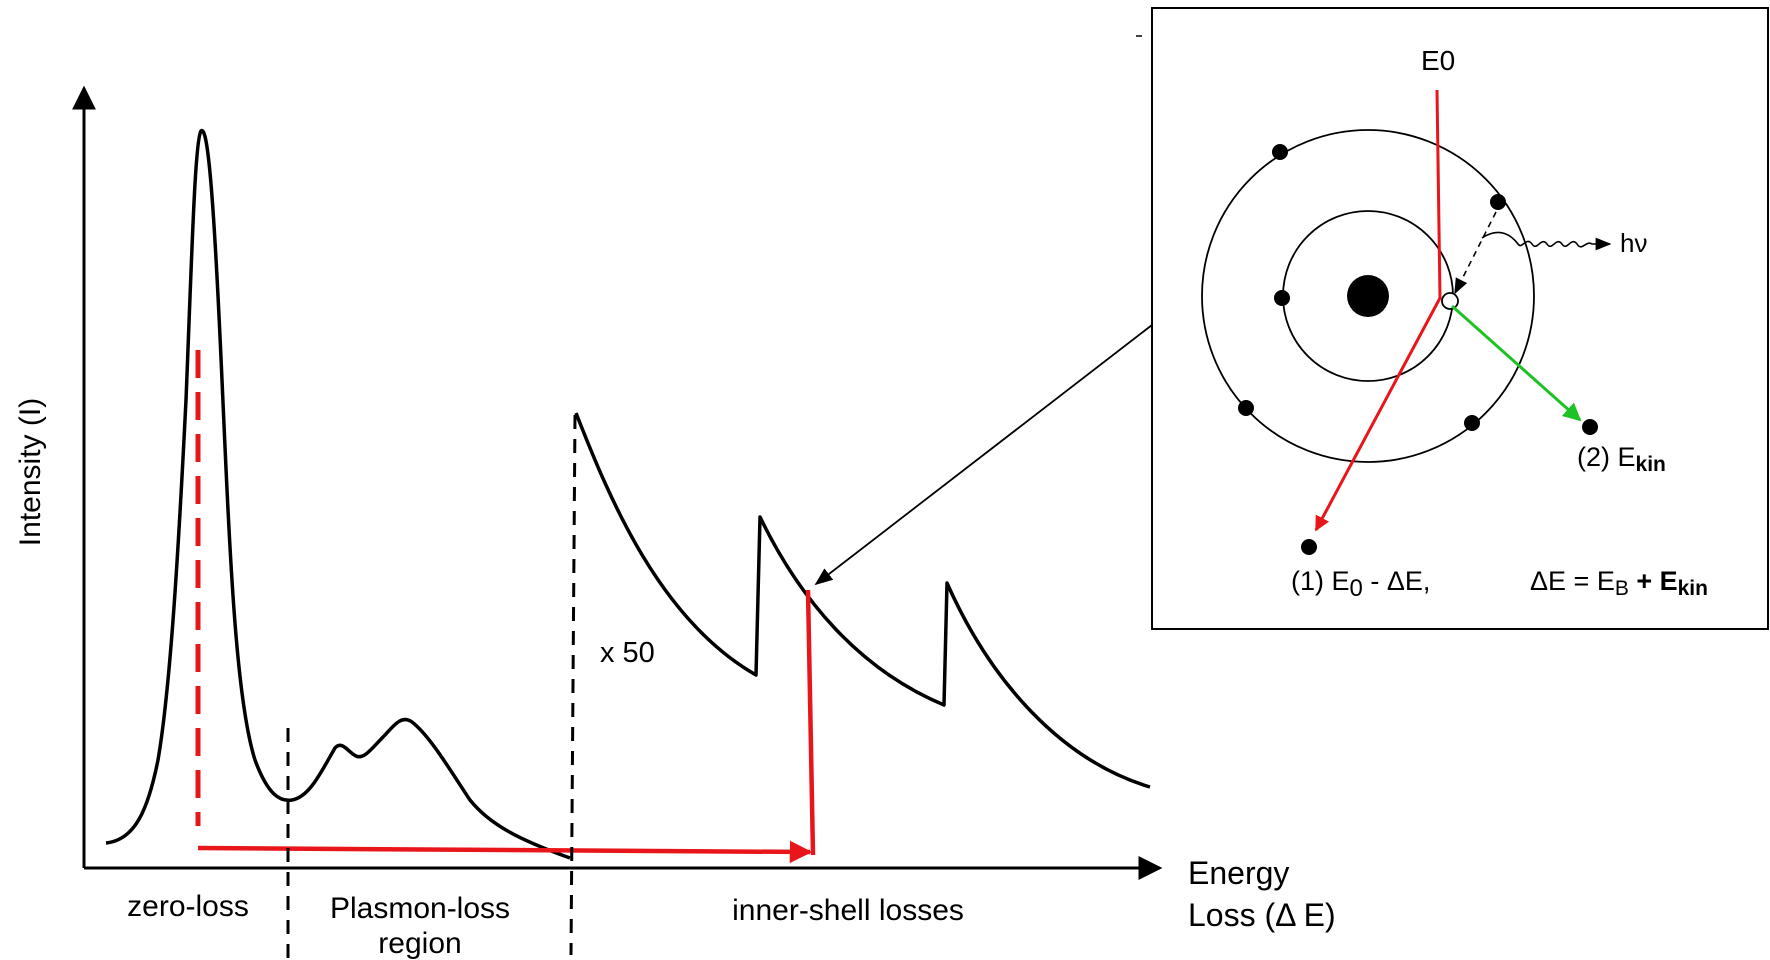 The width and height of the screenshot is (1770, 960). I want to click on scattered-label: (1) E0 - ΔE,, so click(1360, 584).